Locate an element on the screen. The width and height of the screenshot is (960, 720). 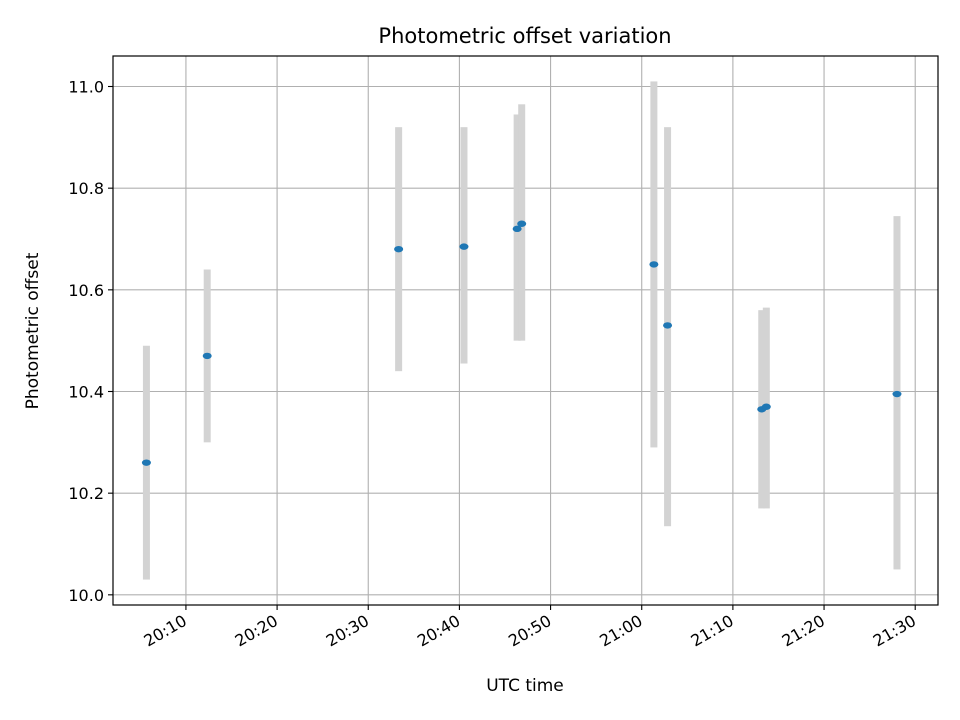
chart-title: Photometric offset variation is located at coordinates (524, 36).